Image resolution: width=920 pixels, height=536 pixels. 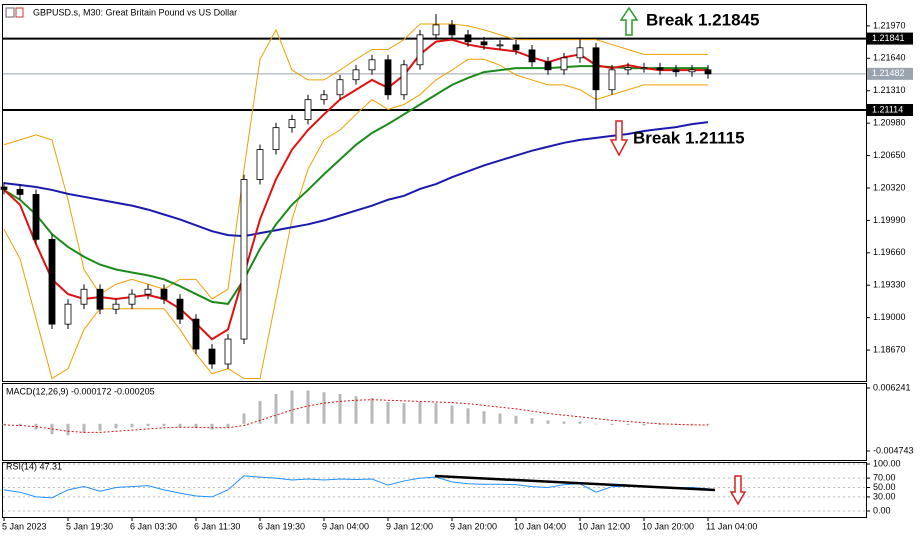 I want to click on rsi-panel, so click(x=434, y=490).